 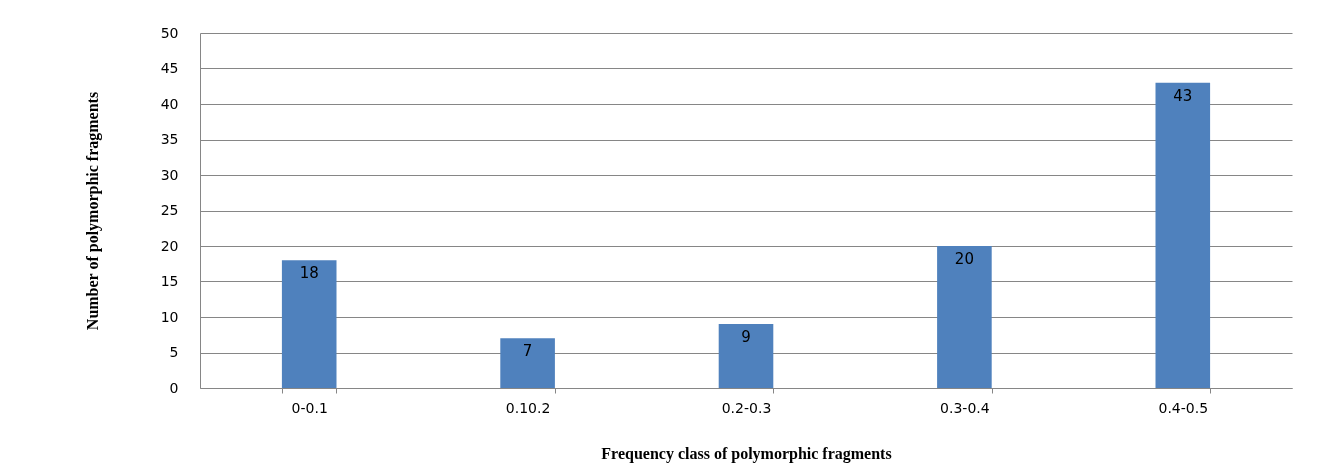 I want to click on y-tick-label: 0, so click(x=174, y=387).